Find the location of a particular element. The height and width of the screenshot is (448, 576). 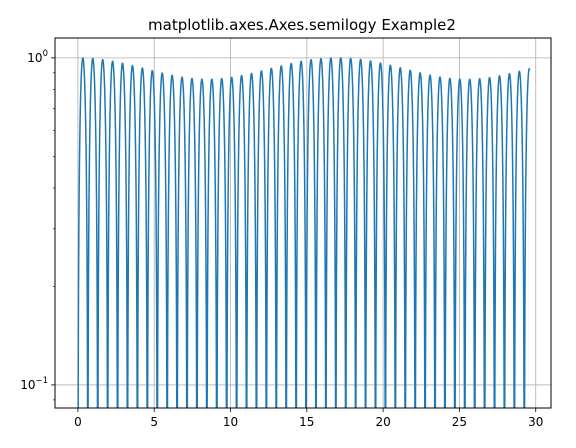

x-tick-label: 5 is located at coordinates (154, 422).